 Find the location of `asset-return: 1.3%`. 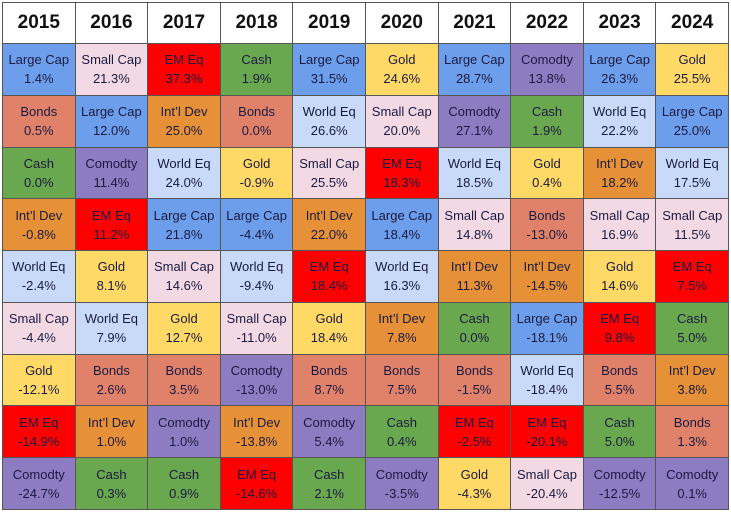

asset-return: 1.3% is located at coordinates (692, 441).